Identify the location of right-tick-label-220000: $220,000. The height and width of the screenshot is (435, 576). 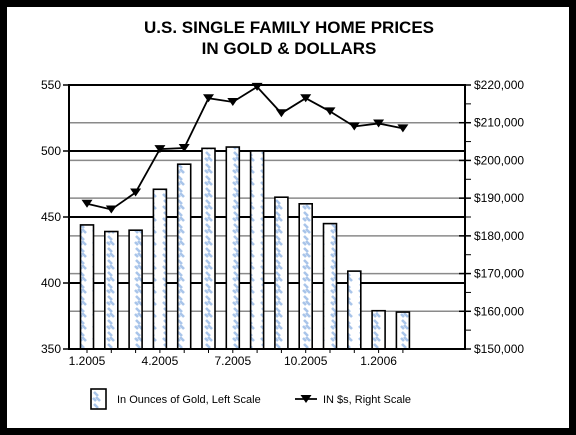
(499, 85).